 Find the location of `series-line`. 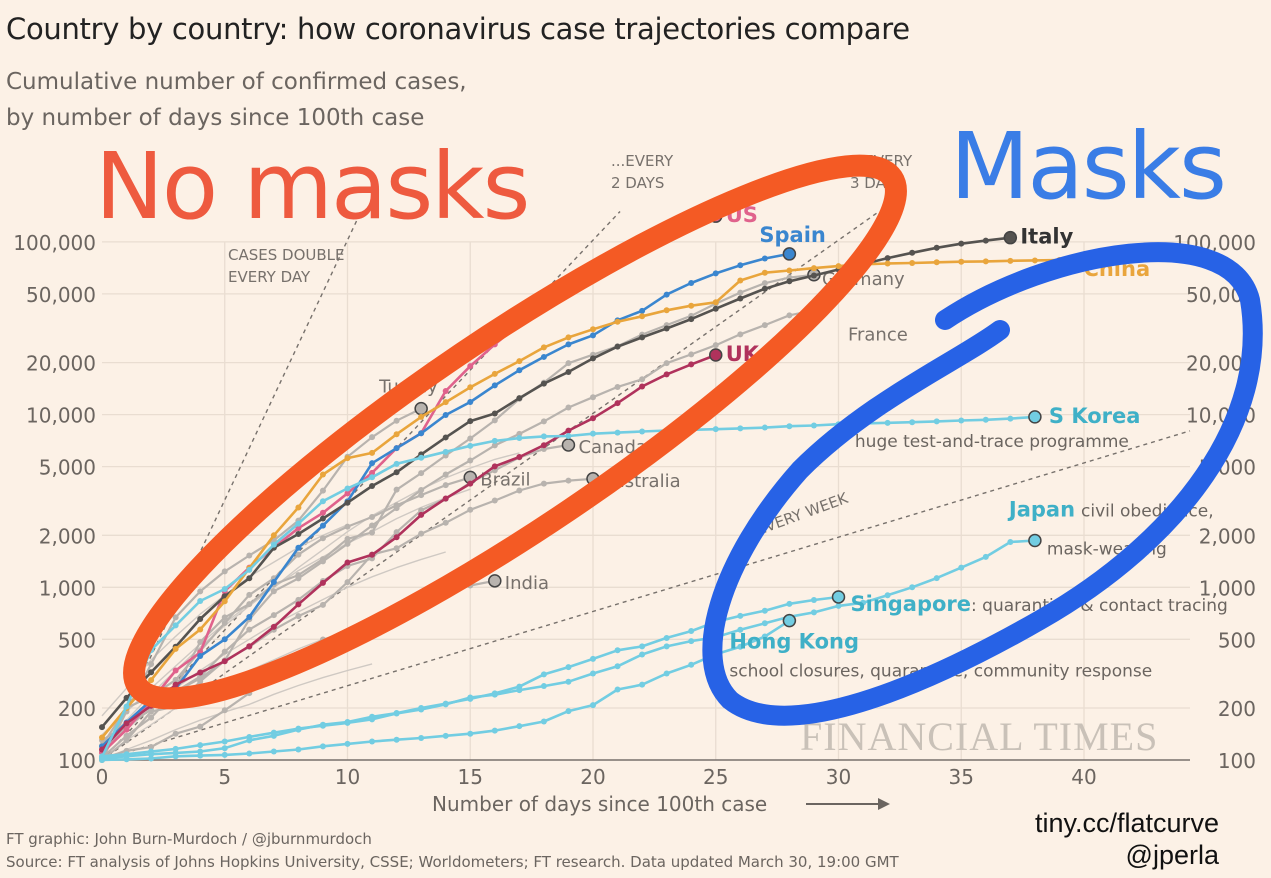

series-line is located at coordinates (237, 712).